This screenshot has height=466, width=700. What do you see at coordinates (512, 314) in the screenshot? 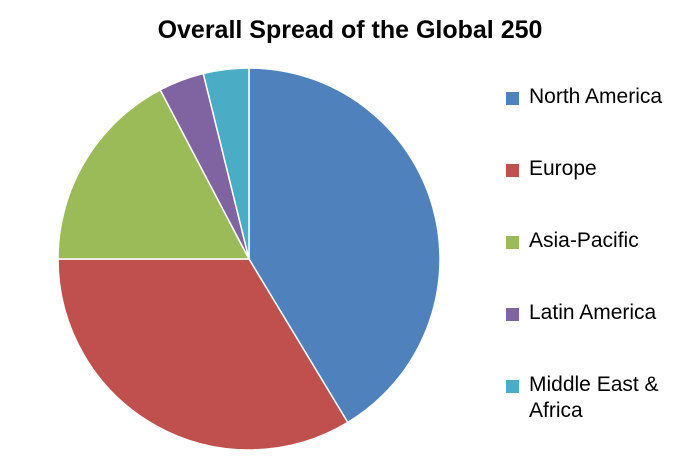
I see `legend-swatch-latin-america` at bounding box center [512, 314].